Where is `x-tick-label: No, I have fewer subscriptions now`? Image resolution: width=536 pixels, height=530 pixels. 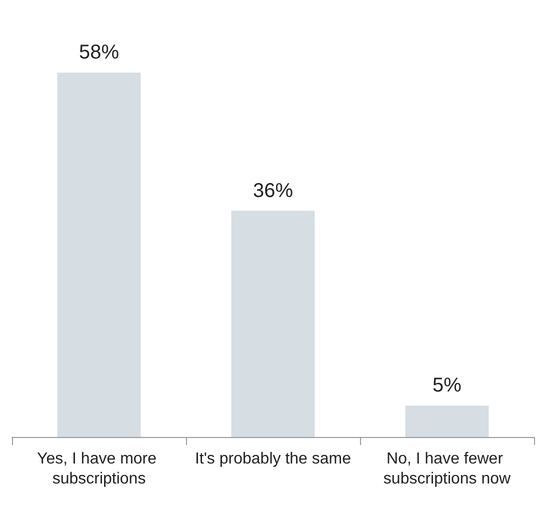 x-tick-label: No, I have fewer subscriptions now is located at coordinates (447, 469).